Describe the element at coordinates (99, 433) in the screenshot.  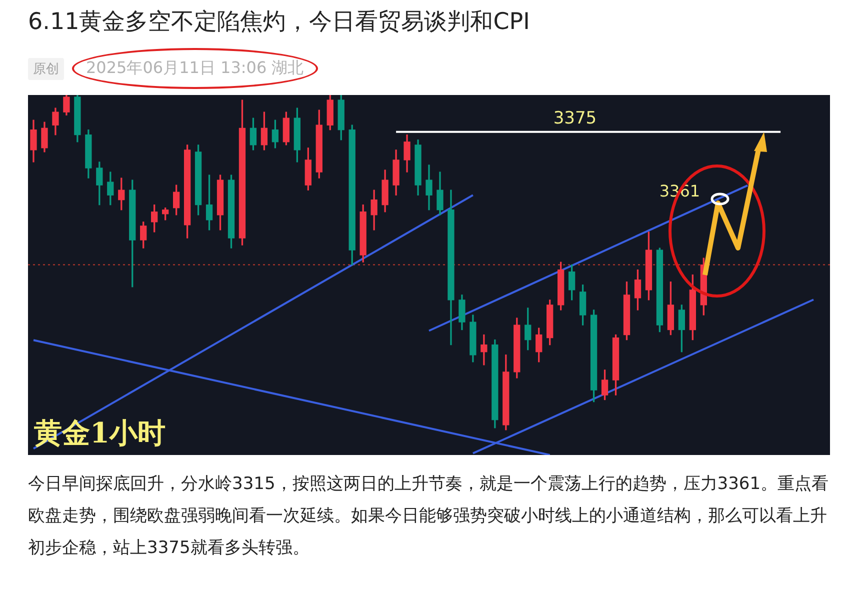
I see `annotation: 黄金1小时` at that location.